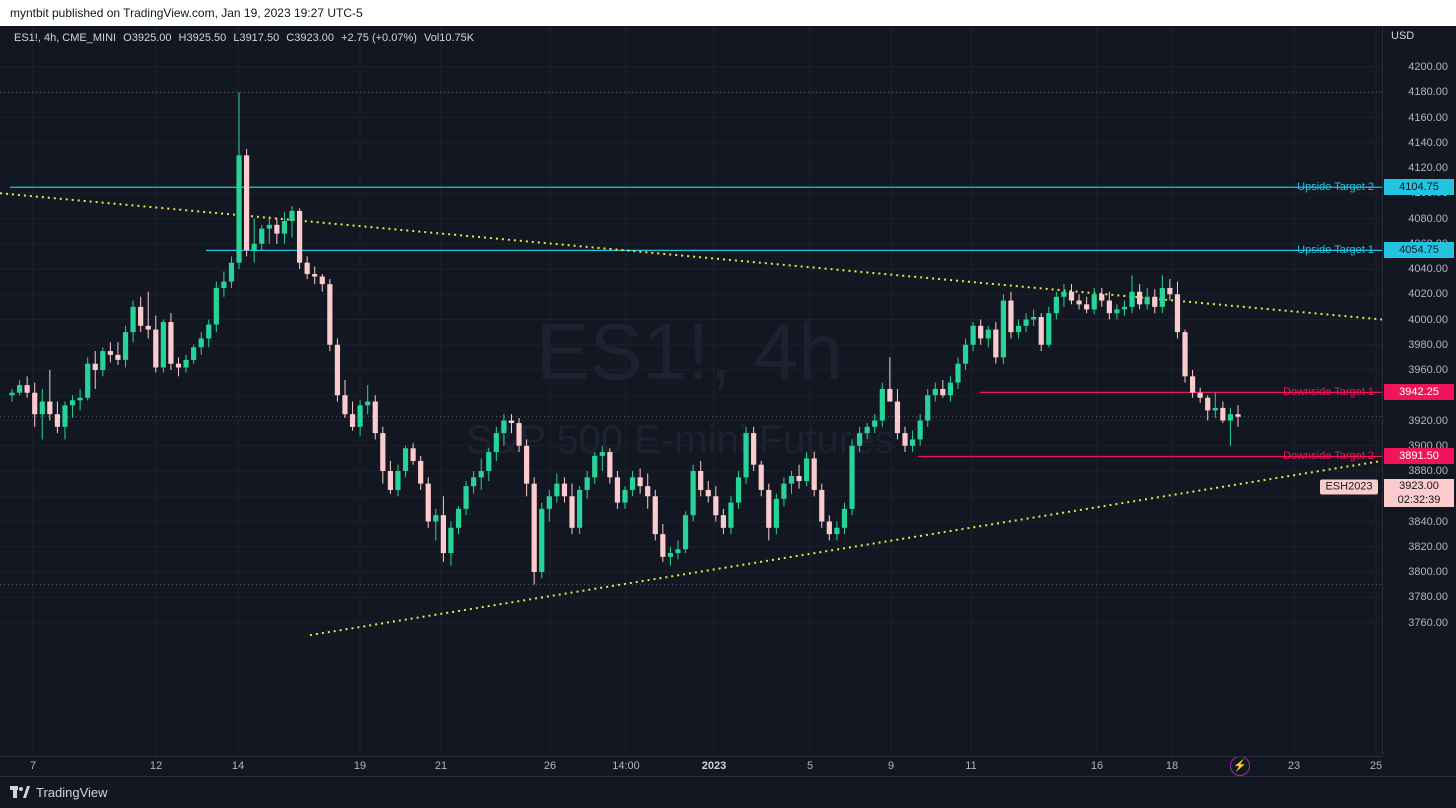  Describe the element at coordinates (65, 38) in the screenshot. I see `legend-symbol: ES1!, 4h, CME_MINI` at that location.